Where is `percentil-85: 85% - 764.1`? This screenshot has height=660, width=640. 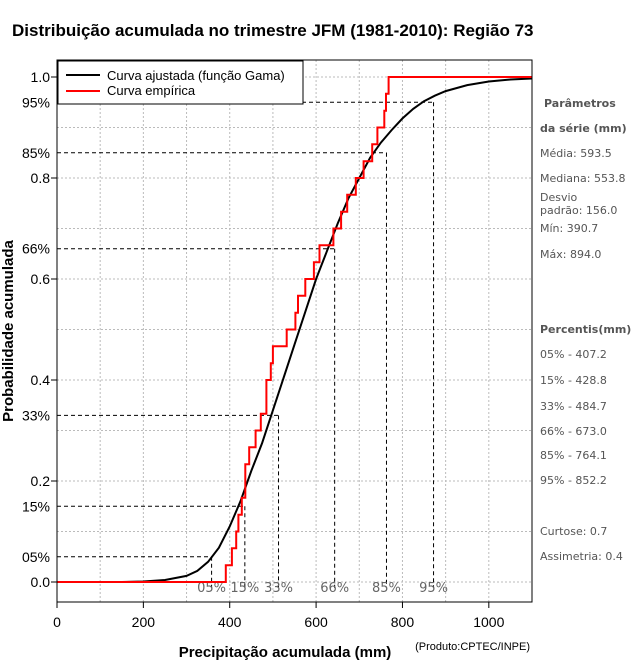 percentil-85: 85% - 764.1 is located at coordinates (573, 455).